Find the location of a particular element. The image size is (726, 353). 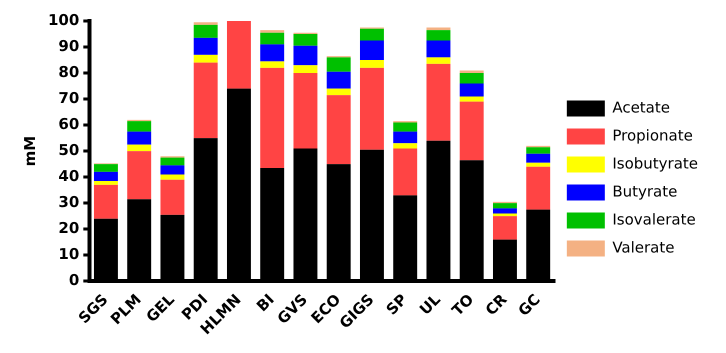

x-tick-label: TO is located at coordinates (463, 305).